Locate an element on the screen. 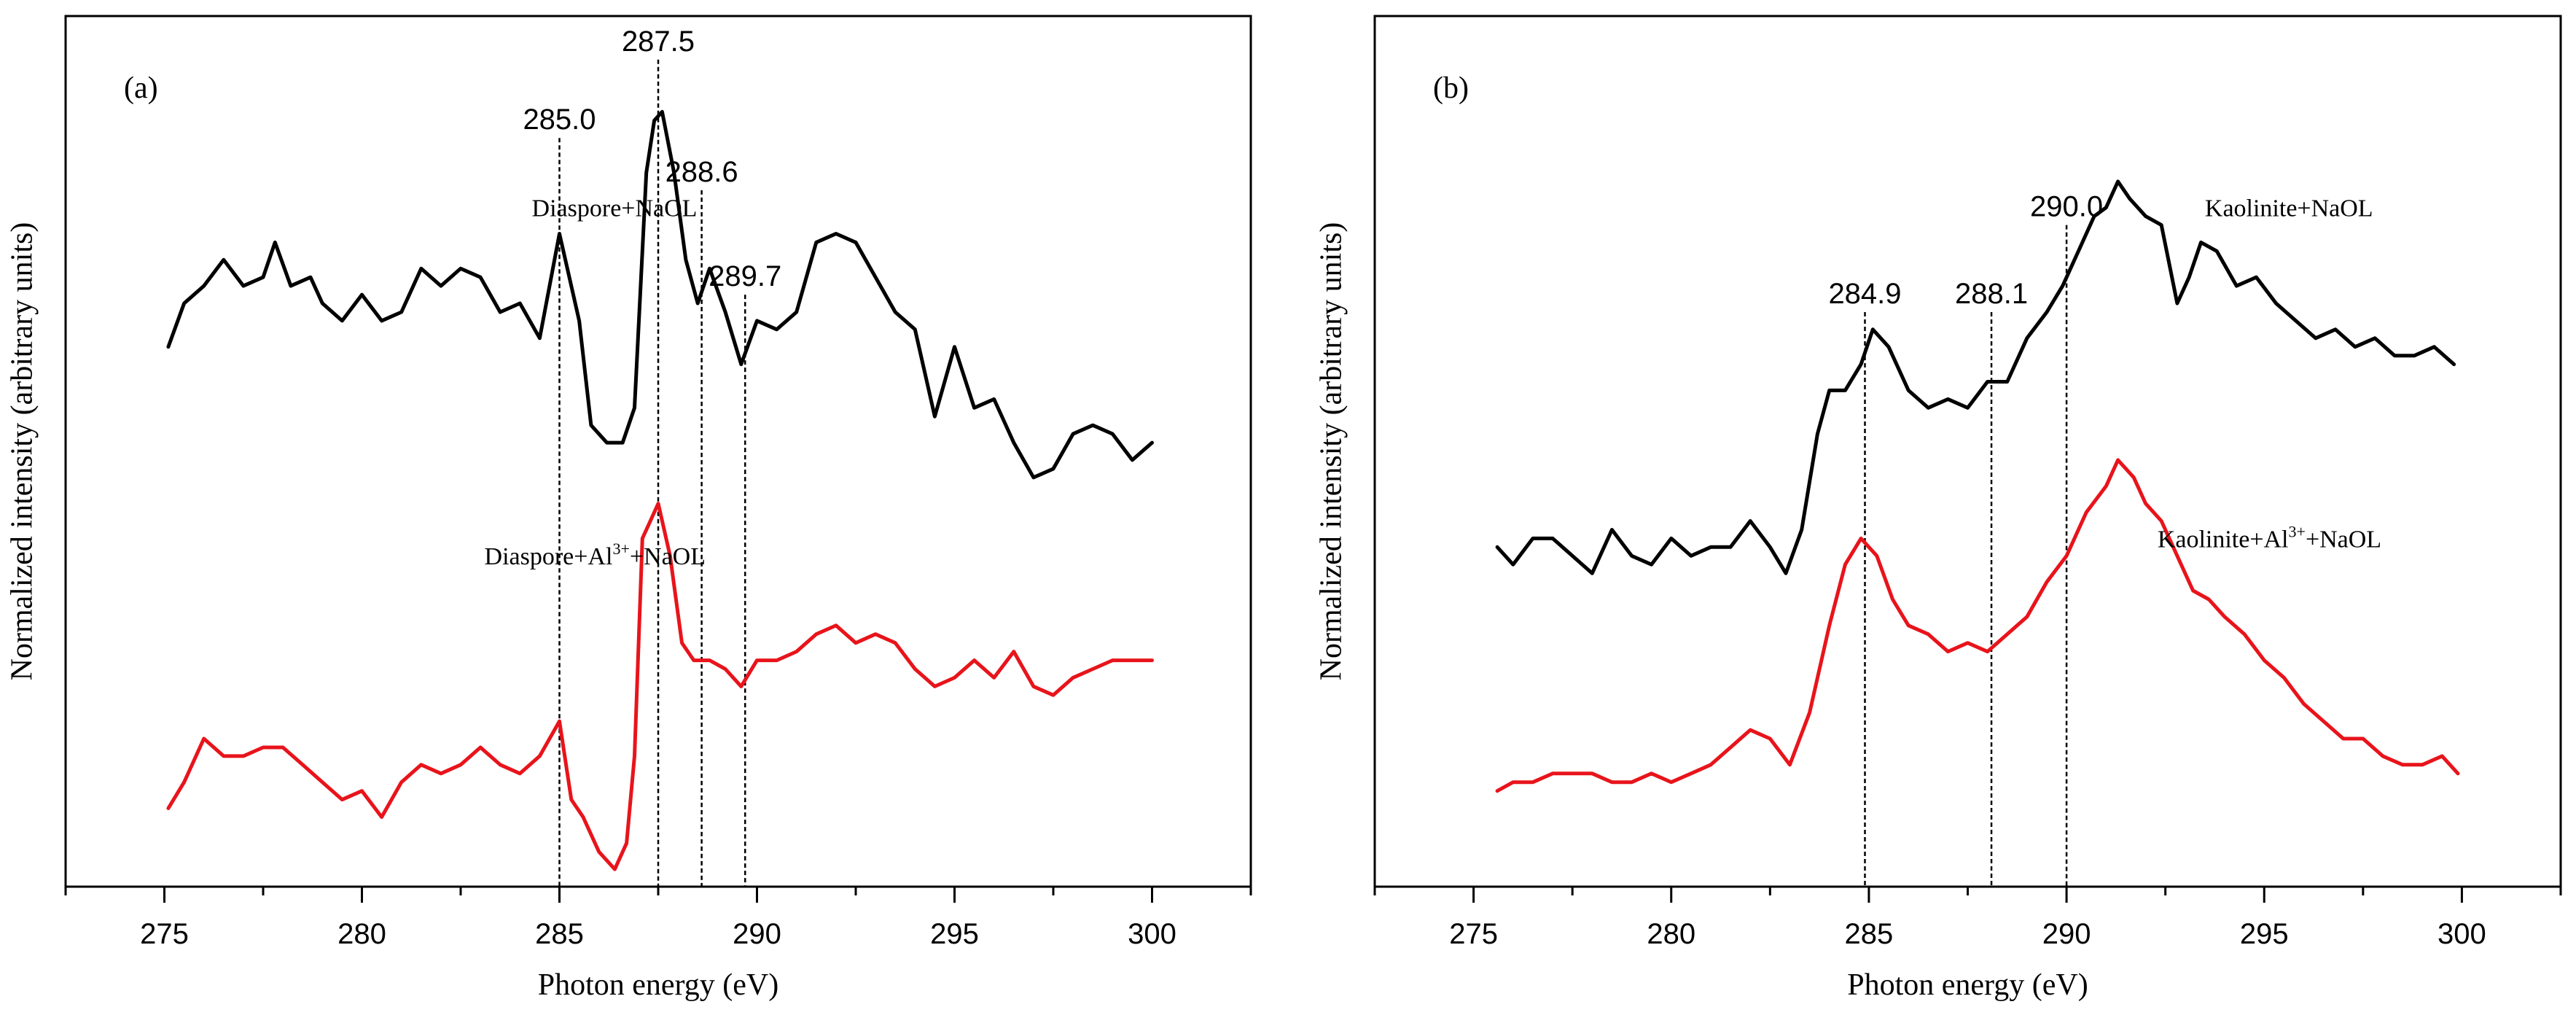 The height and width of the screenshot is (1015, 2576). series-label: Kaolinite+NaOL is located at coordinates (2289, 208).